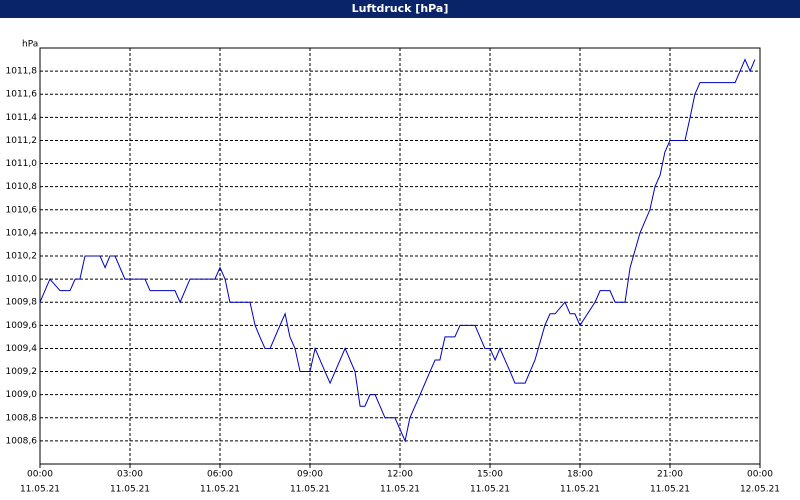 The height and width of the screenshot is (500, 800). What do you see at coordinates (760, 490) in the screenshot?
I see `x-tick-date: 12.05.21` at bounding box center [760, 490].